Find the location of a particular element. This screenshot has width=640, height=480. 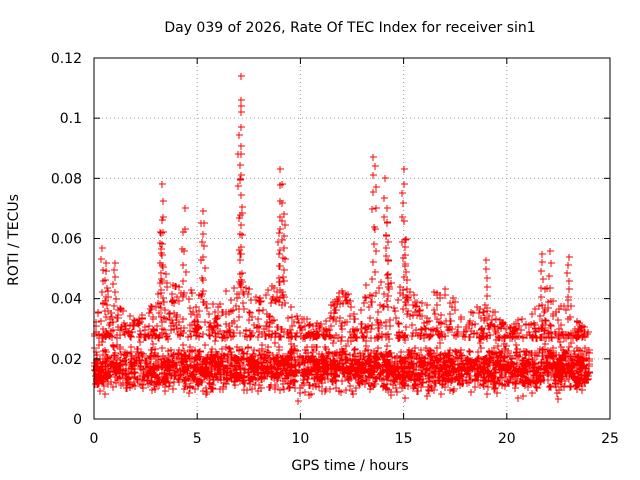

x-tick-label: 20 is located at coordinates (507, 439).